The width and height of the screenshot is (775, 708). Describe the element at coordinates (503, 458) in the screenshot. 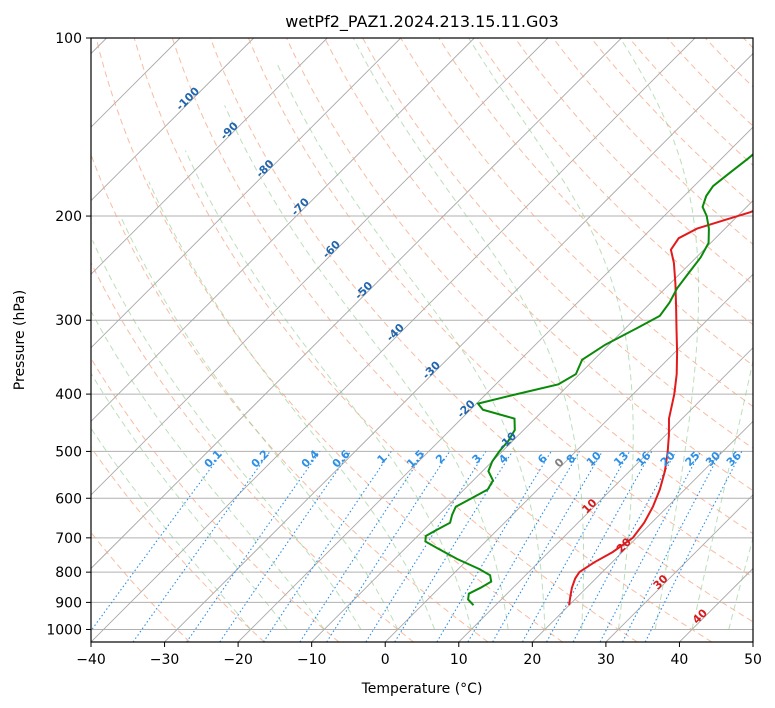

I see `mixing-ratio-label: 4` at that location.